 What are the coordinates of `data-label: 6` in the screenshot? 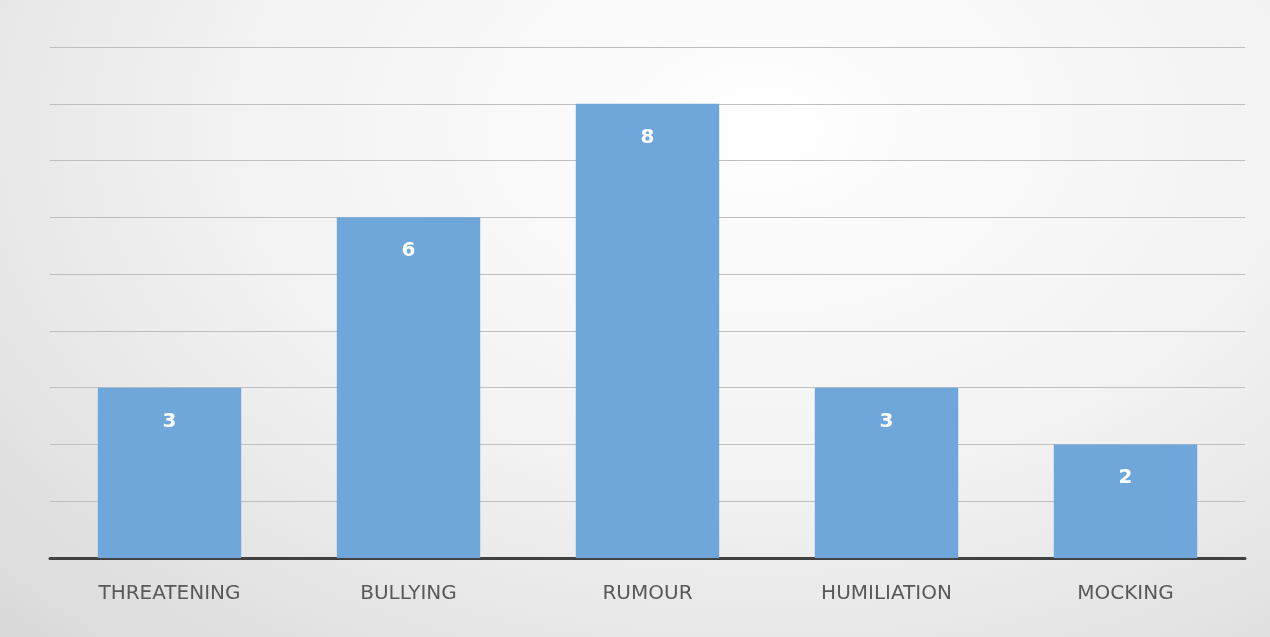 It's located at (408, 249).